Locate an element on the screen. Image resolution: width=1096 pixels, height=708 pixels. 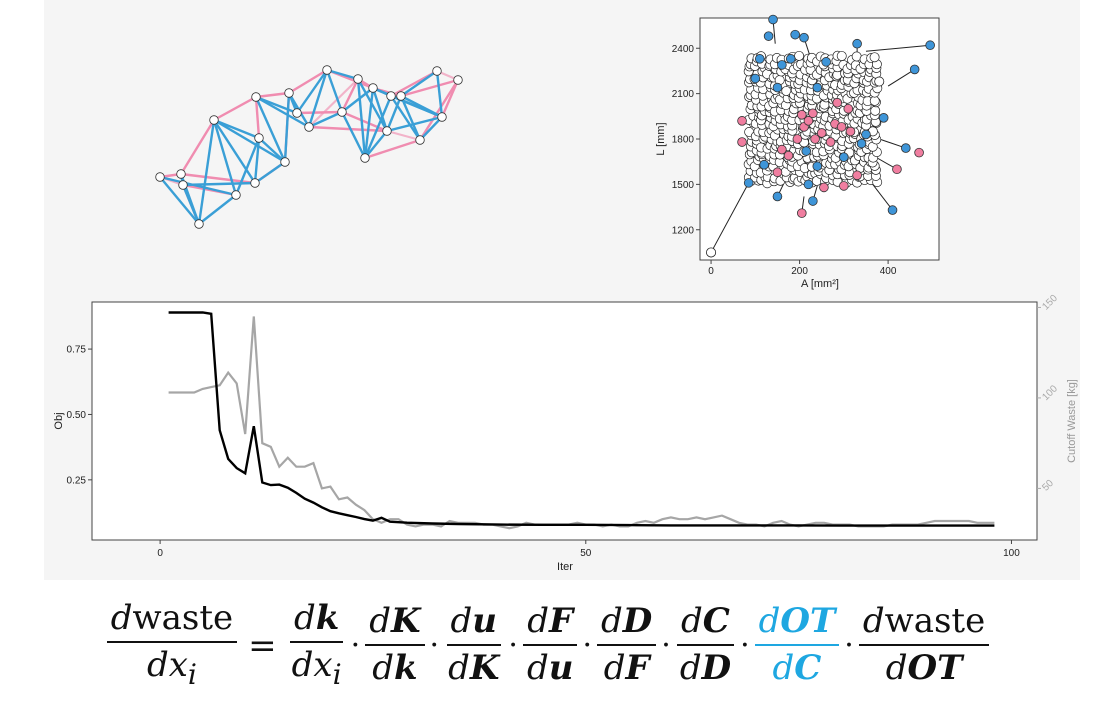
scatter-y-tick-label: 2100 is located at coordinates (683, 94).